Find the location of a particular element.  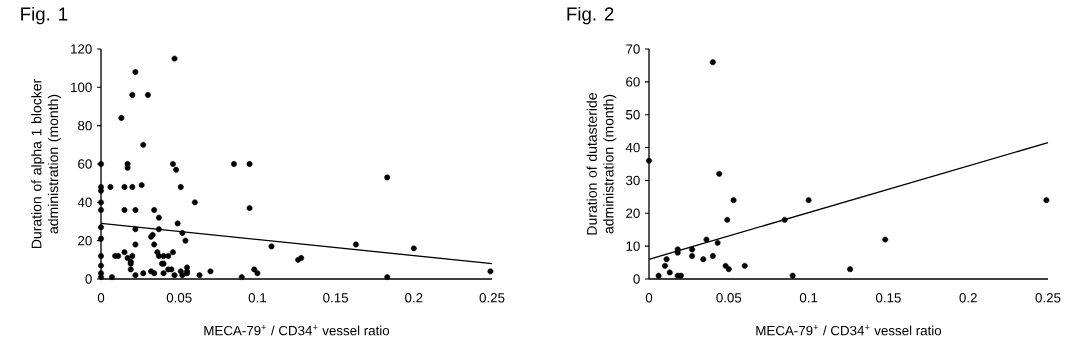

y-tick-label: 80 is located at coordinates (85, 125).